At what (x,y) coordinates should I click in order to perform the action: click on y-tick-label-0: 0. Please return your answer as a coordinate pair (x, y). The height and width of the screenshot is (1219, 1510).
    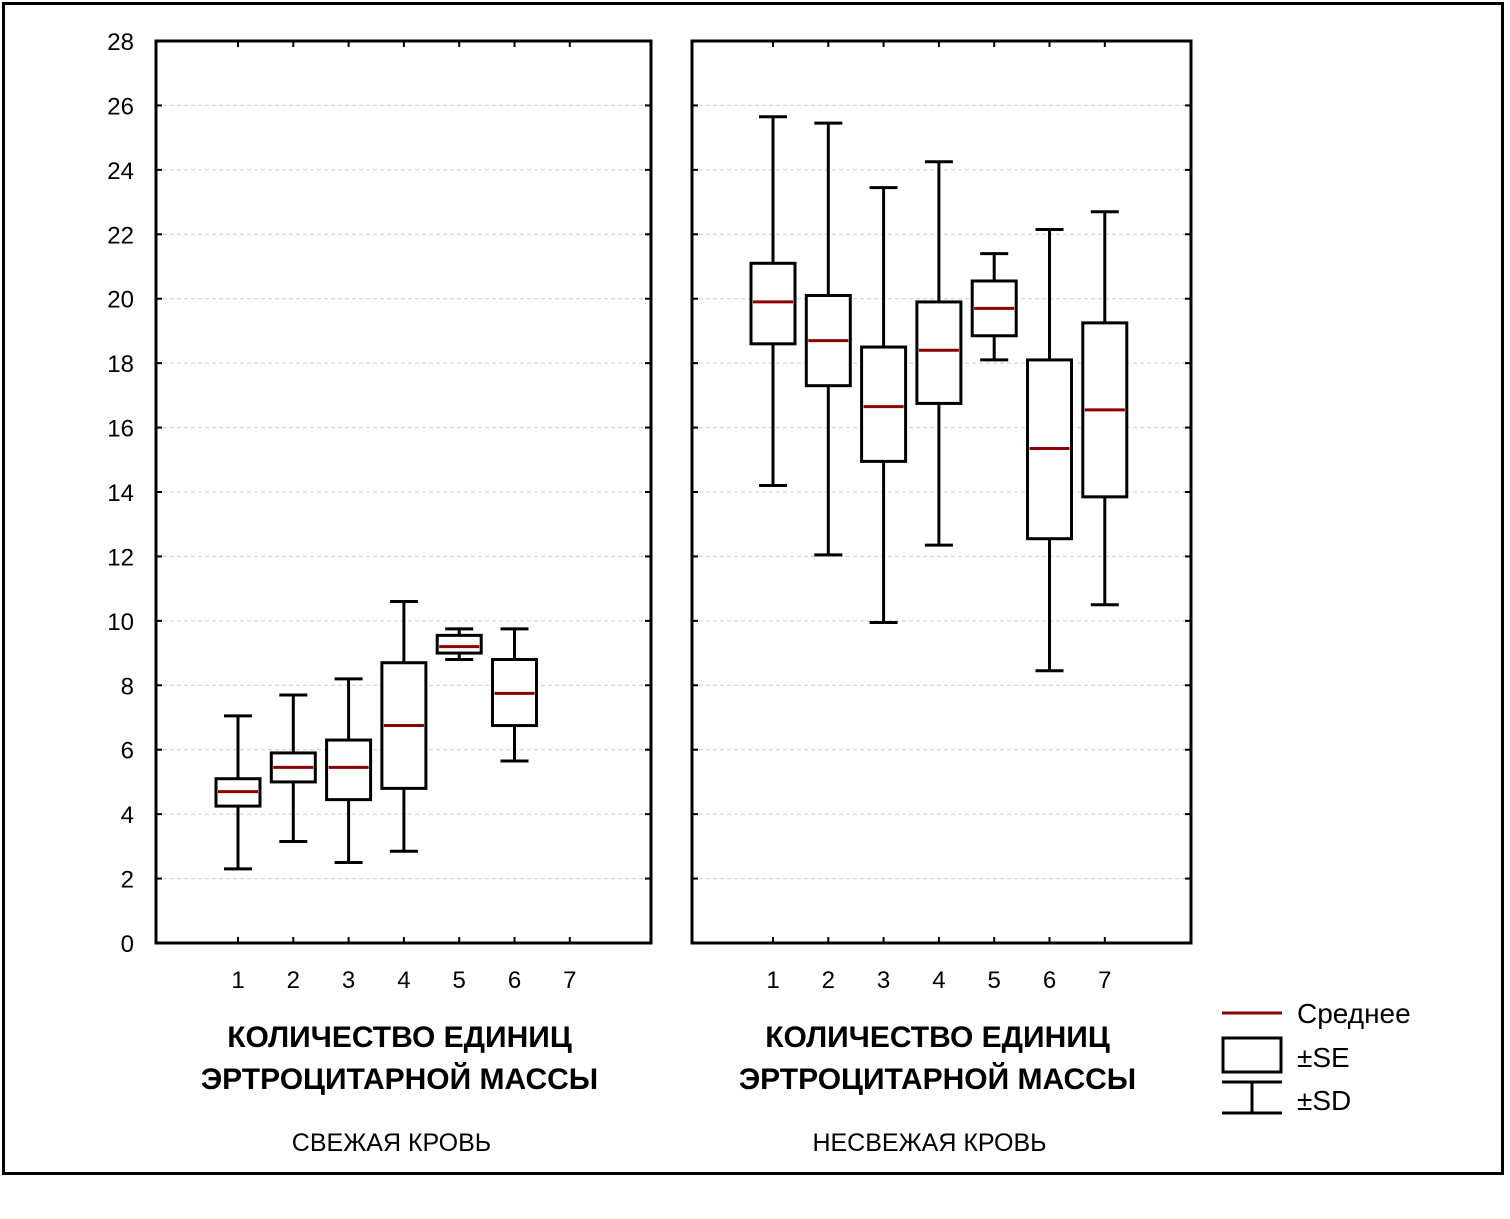
    Looking at the image, I should click on (127, 944).